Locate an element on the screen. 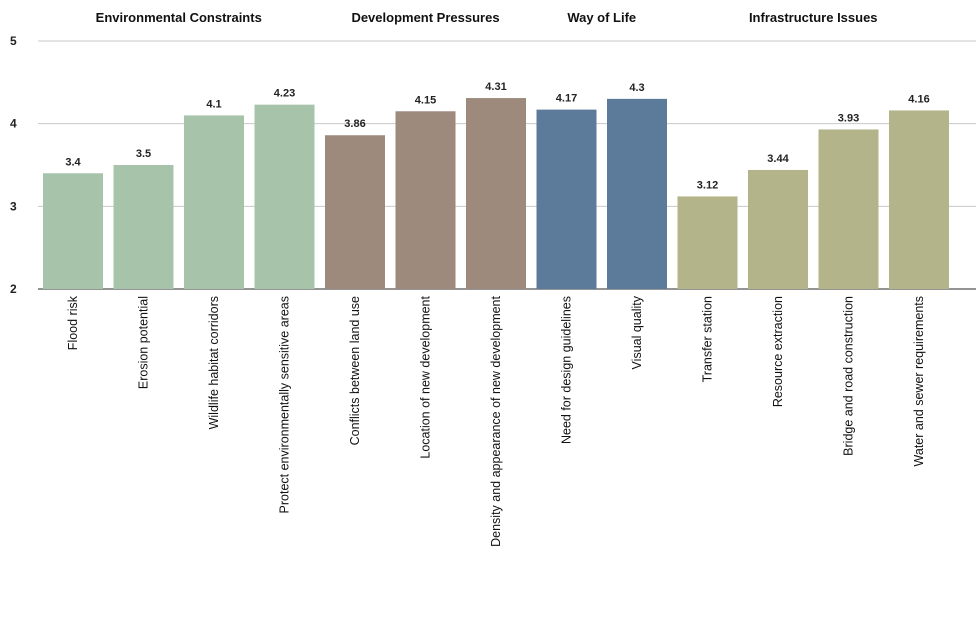 This screenshot has height=624, width=976. group-label: Development Pressures is located at coordinates (425, 17).